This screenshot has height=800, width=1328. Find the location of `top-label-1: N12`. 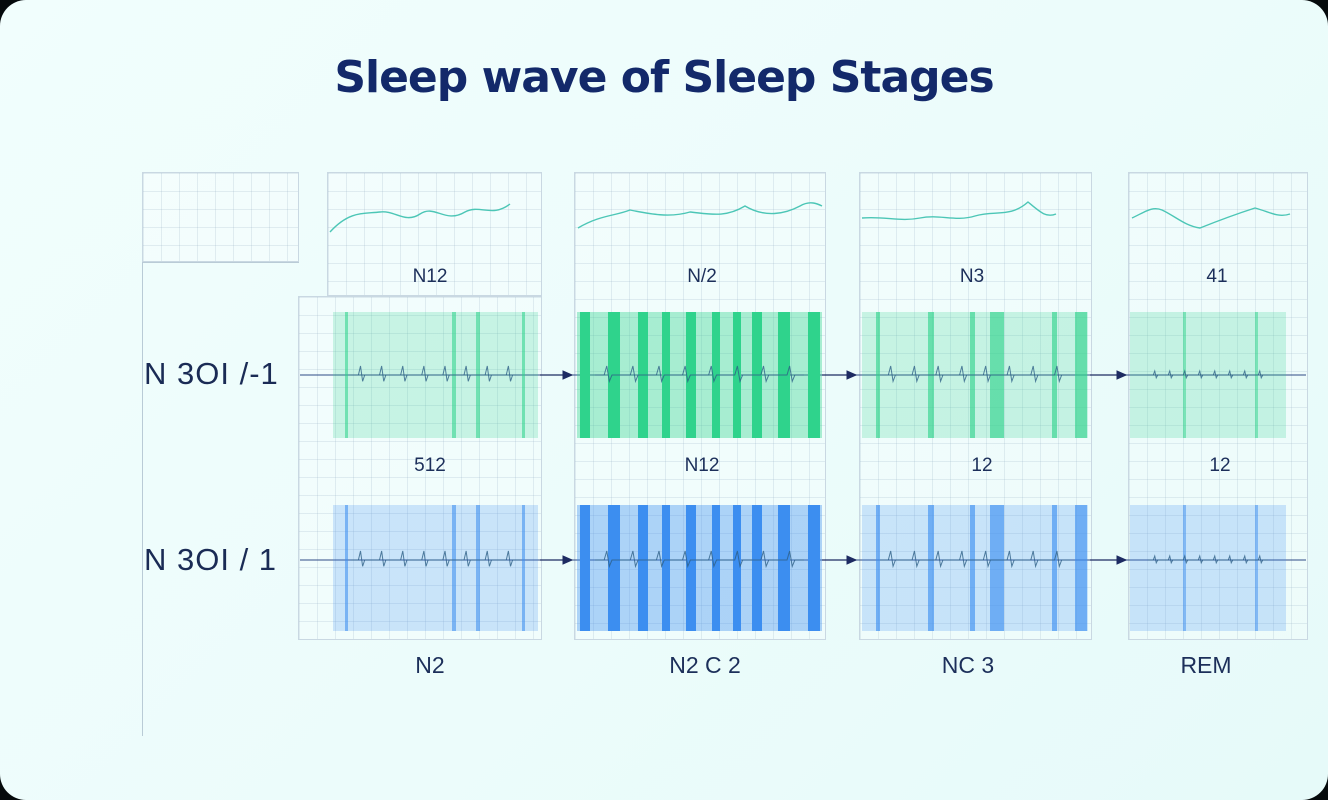

top-label-1: N12 is located at coordinates (430, 276).